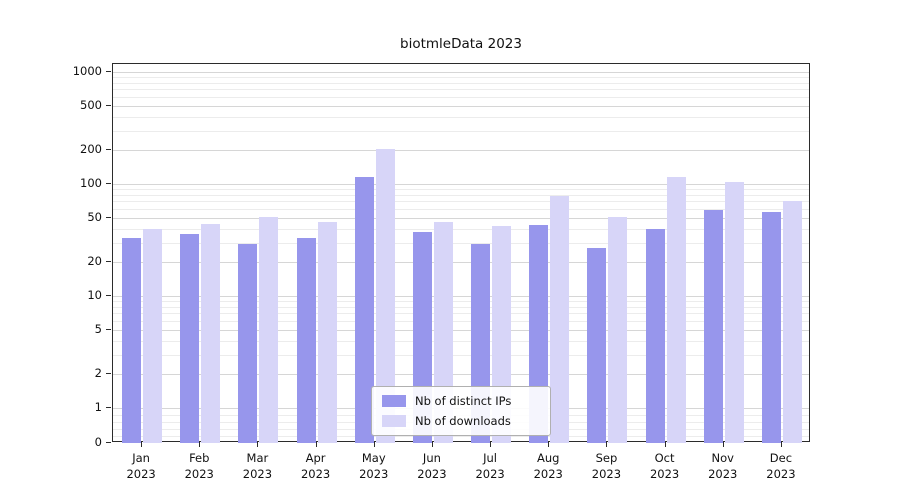 The height and width of the screenshot is (500, 900). What do you see at coordinates (91, 183) in the screenshot?
I see `y-tick-label: 100` at bounding box center [91, 183].